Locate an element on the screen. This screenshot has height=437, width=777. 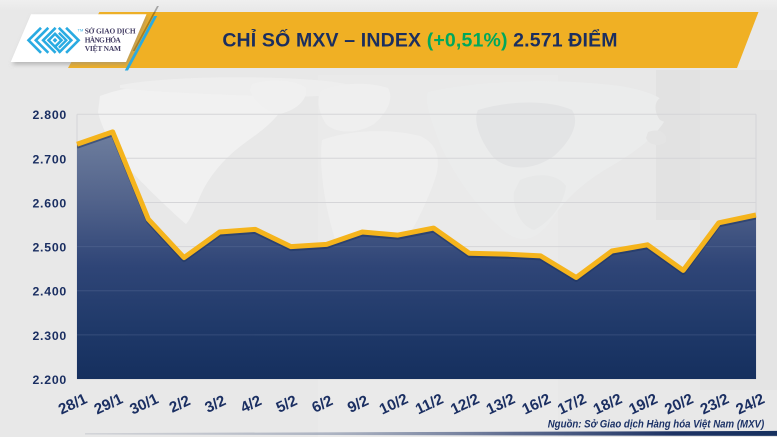
svg-text: TM is located at coordinates (81, 30).